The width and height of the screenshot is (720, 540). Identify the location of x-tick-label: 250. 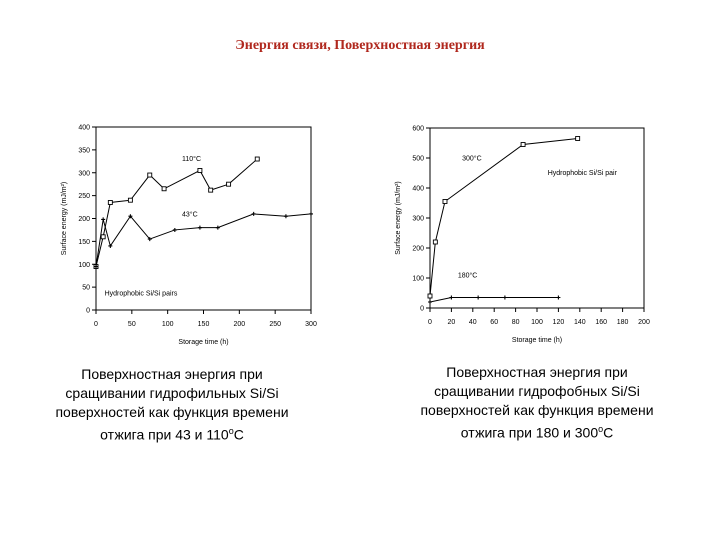
(275, 324).